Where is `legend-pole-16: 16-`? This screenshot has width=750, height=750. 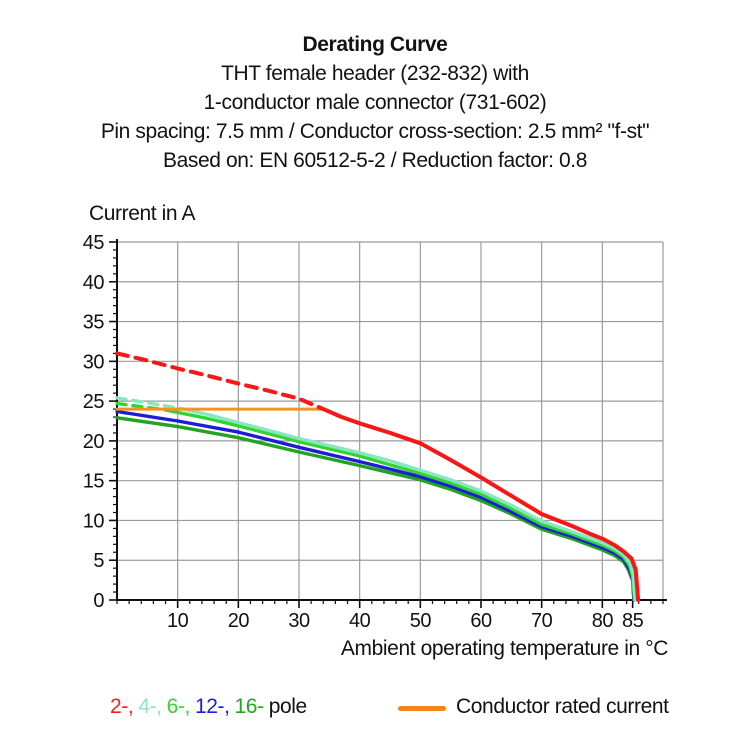
legend-pole-16: 16- is located at coordinates (249, 706).